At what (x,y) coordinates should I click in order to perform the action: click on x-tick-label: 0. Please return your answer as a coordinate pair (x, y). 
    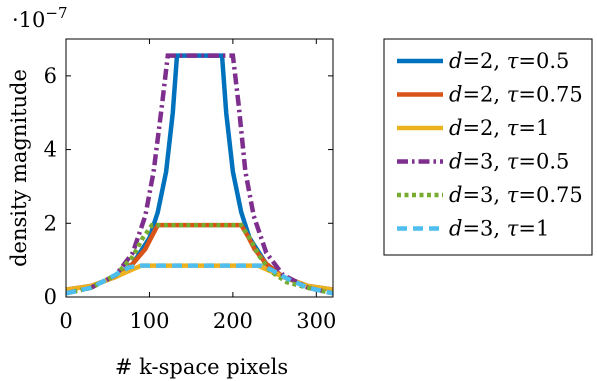
    Looking at the image, I should click on (65, 321).